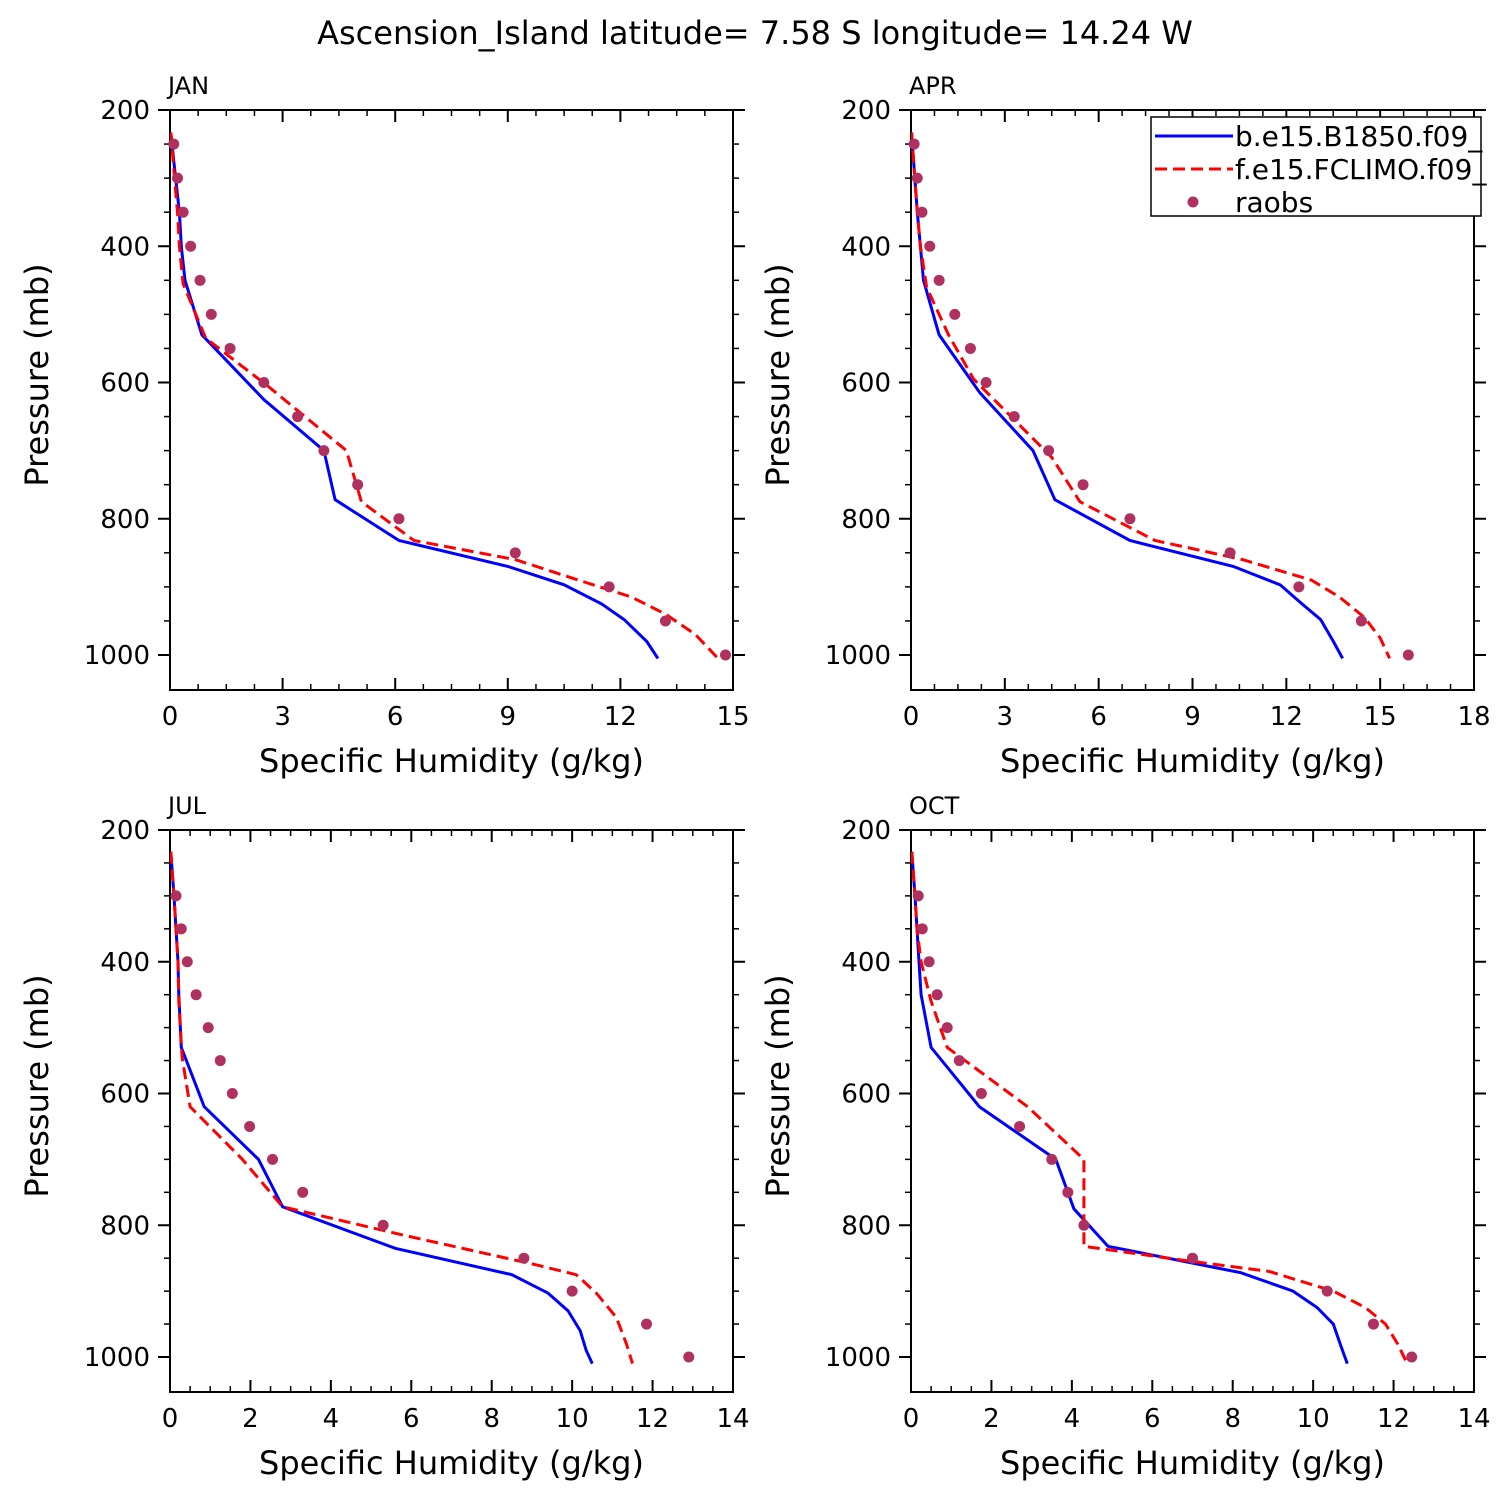 This screenshot has height=1510, width=1510. What do you see at coordinates (1193, 202) in the screenshot?
I see `legend-swatch-dot` at bounding box center [1193, 202].